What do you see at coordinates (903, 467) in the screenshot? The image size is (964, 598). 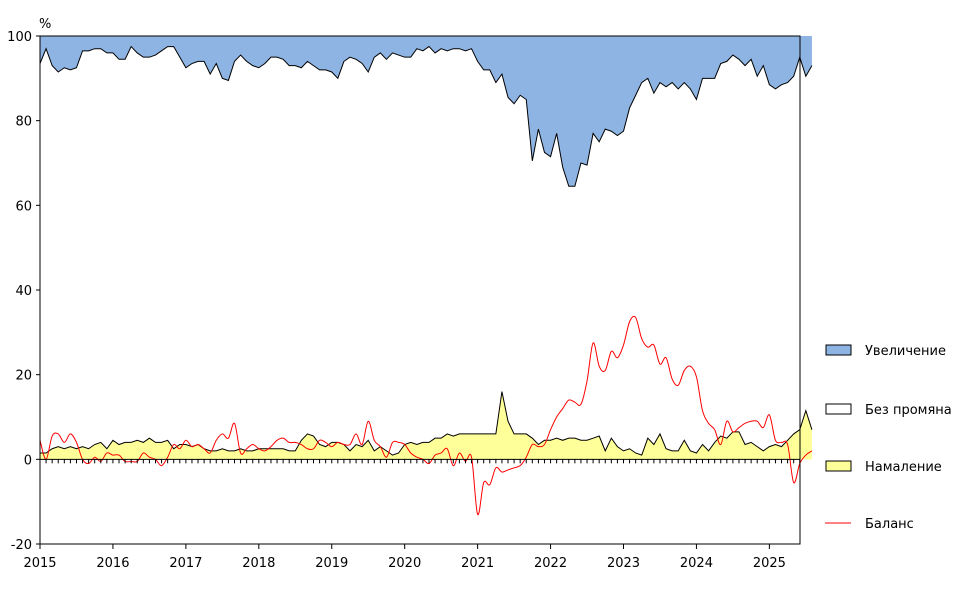 I see `legend-label-decrease: Намаление` at bounding box center [903, 467].